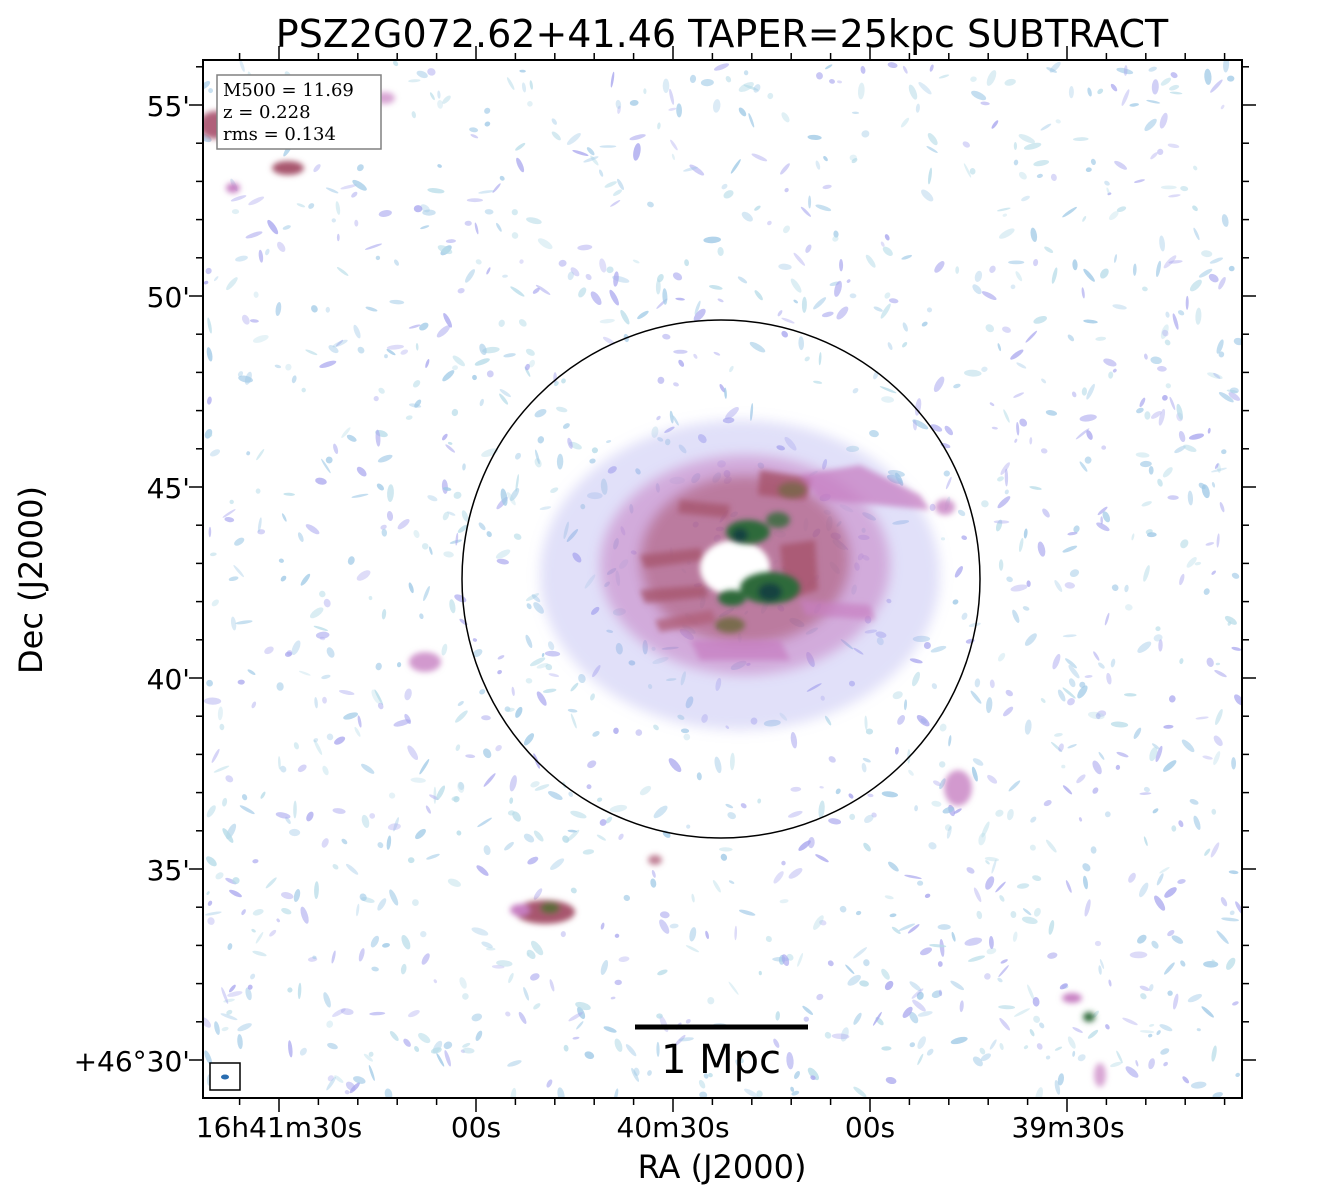 The width and height of the screenshot is (1321, 1200). I want to click on x-tick-label: 39m30s, so click(1067, 1127).